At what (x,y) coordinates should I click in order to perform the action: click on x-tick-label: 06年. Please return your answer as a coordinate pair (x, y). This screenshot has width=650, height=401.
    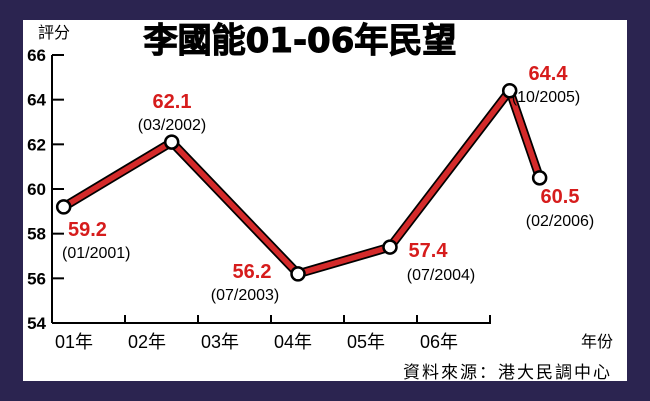
    Looking at the image, I should click on (439, 342).